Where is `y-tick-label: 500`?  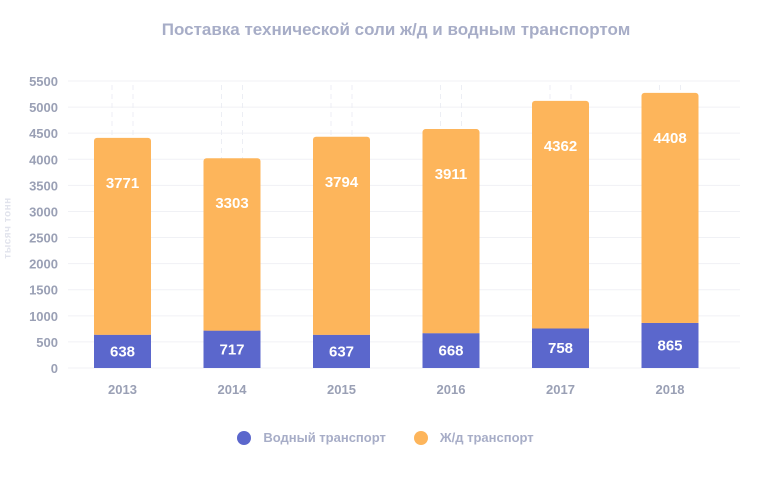 y-tick-label: 500 is located at coordinates (47, 342).